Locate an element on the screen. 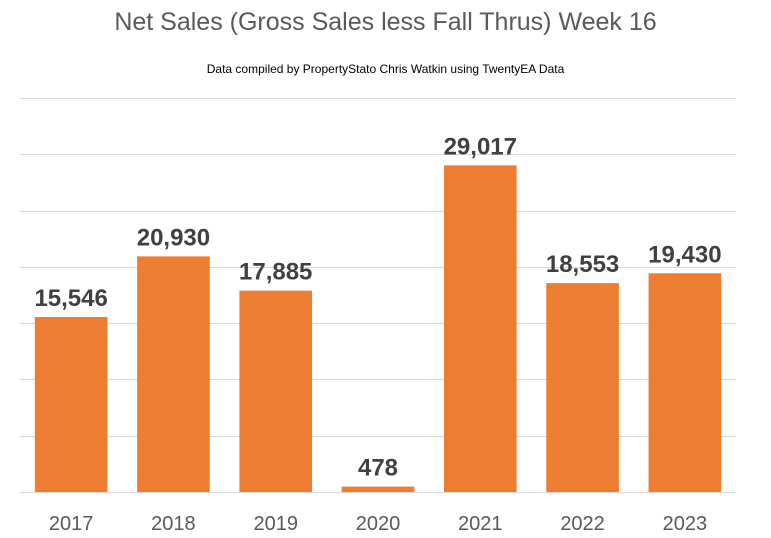  x-tick-label-2018: 2018 is located at coordinates (173, 524).